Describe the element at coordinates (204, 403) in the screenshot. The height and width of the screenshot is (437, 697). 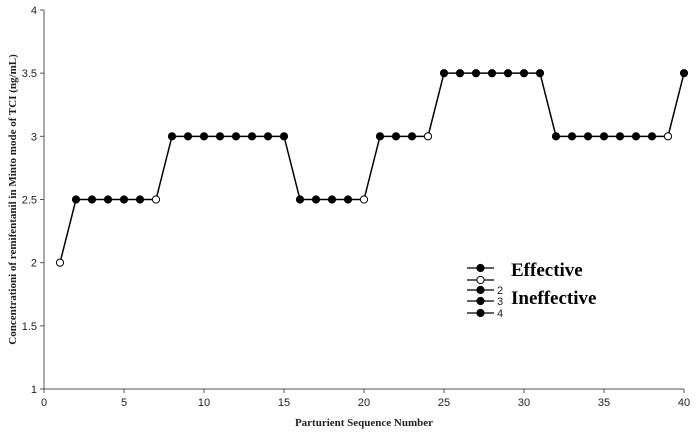
I see `x-tick-label: 10` at that location.